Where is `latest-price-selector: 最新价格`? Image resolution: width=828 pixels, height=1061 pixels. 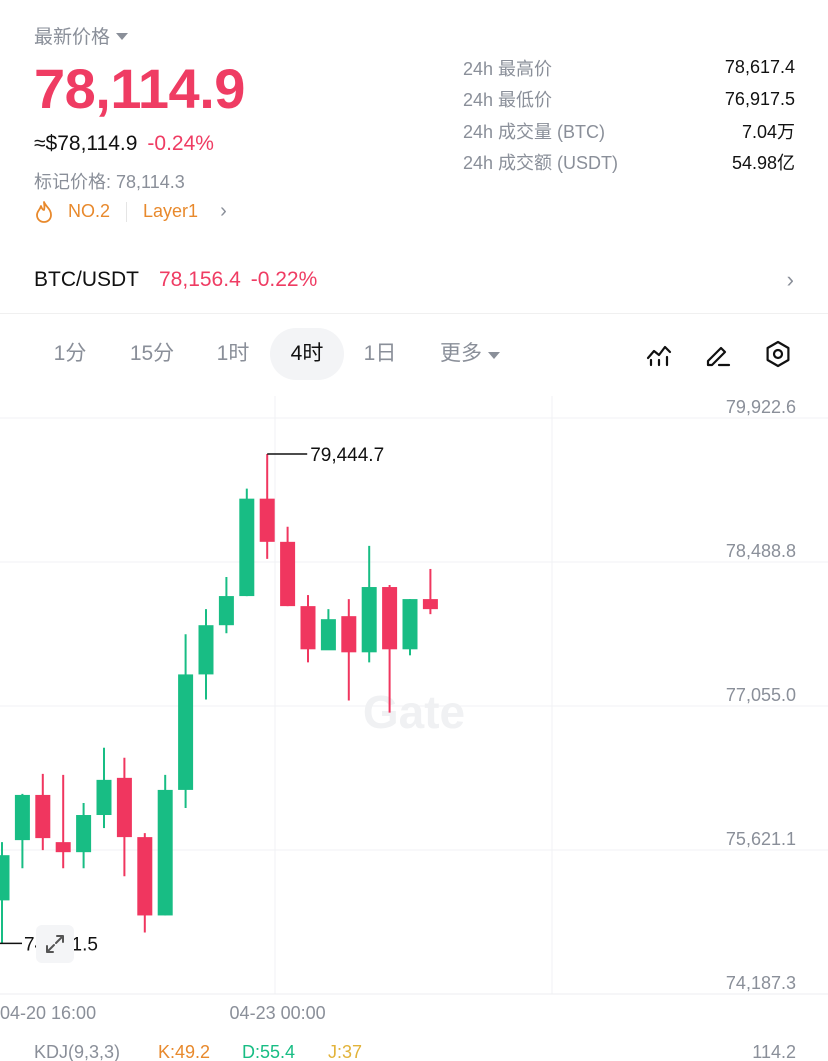
latest-price-selector: 最新价格 is located at coordinates (81, 35).